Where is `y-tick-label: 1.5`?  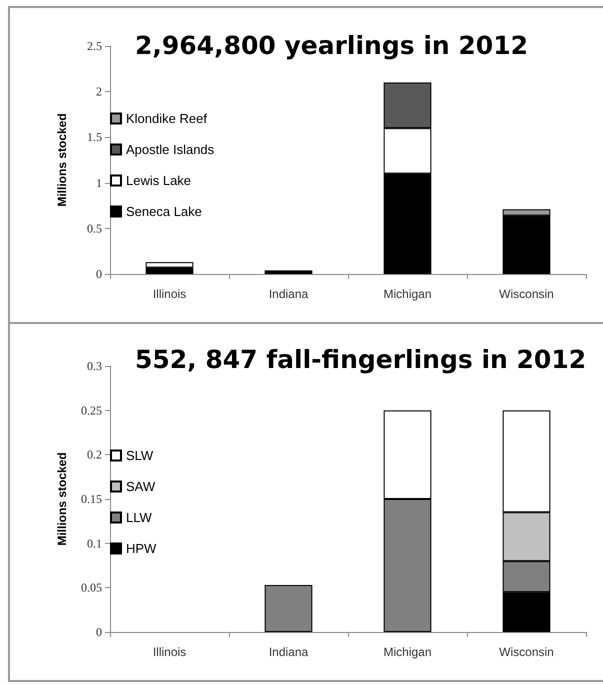
y-tick-label: 1.5 is located at coordinates (94, 137).